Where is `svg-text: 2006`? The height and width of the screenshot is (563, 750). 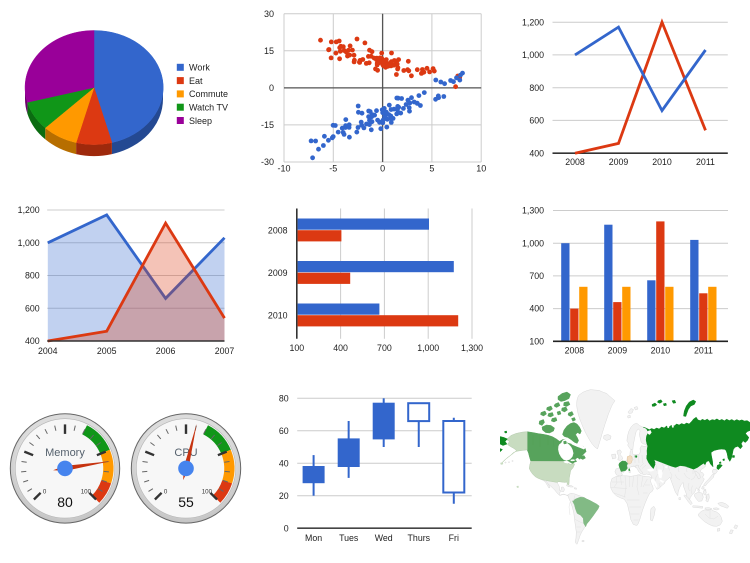
svg-text: 2006 is located at coordinates (166, 351).